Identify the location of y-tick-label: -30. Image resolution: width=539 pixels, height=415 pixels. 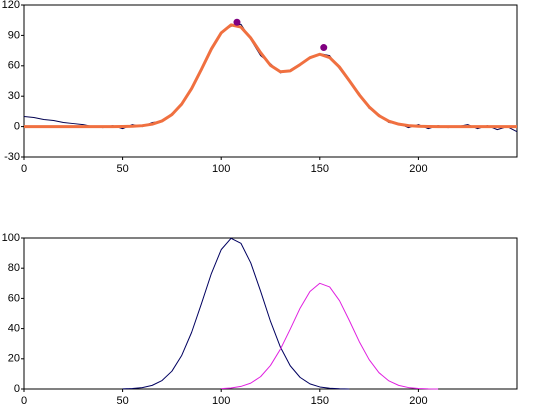
(12, 157).